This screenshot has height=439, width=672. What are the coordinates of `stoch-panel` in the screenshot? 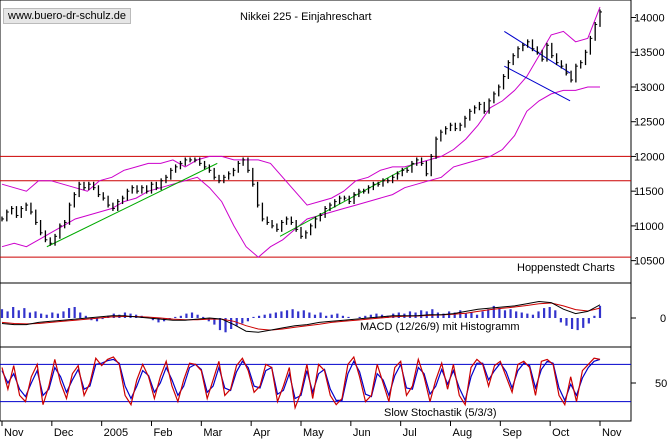 It's located at (315, 383).